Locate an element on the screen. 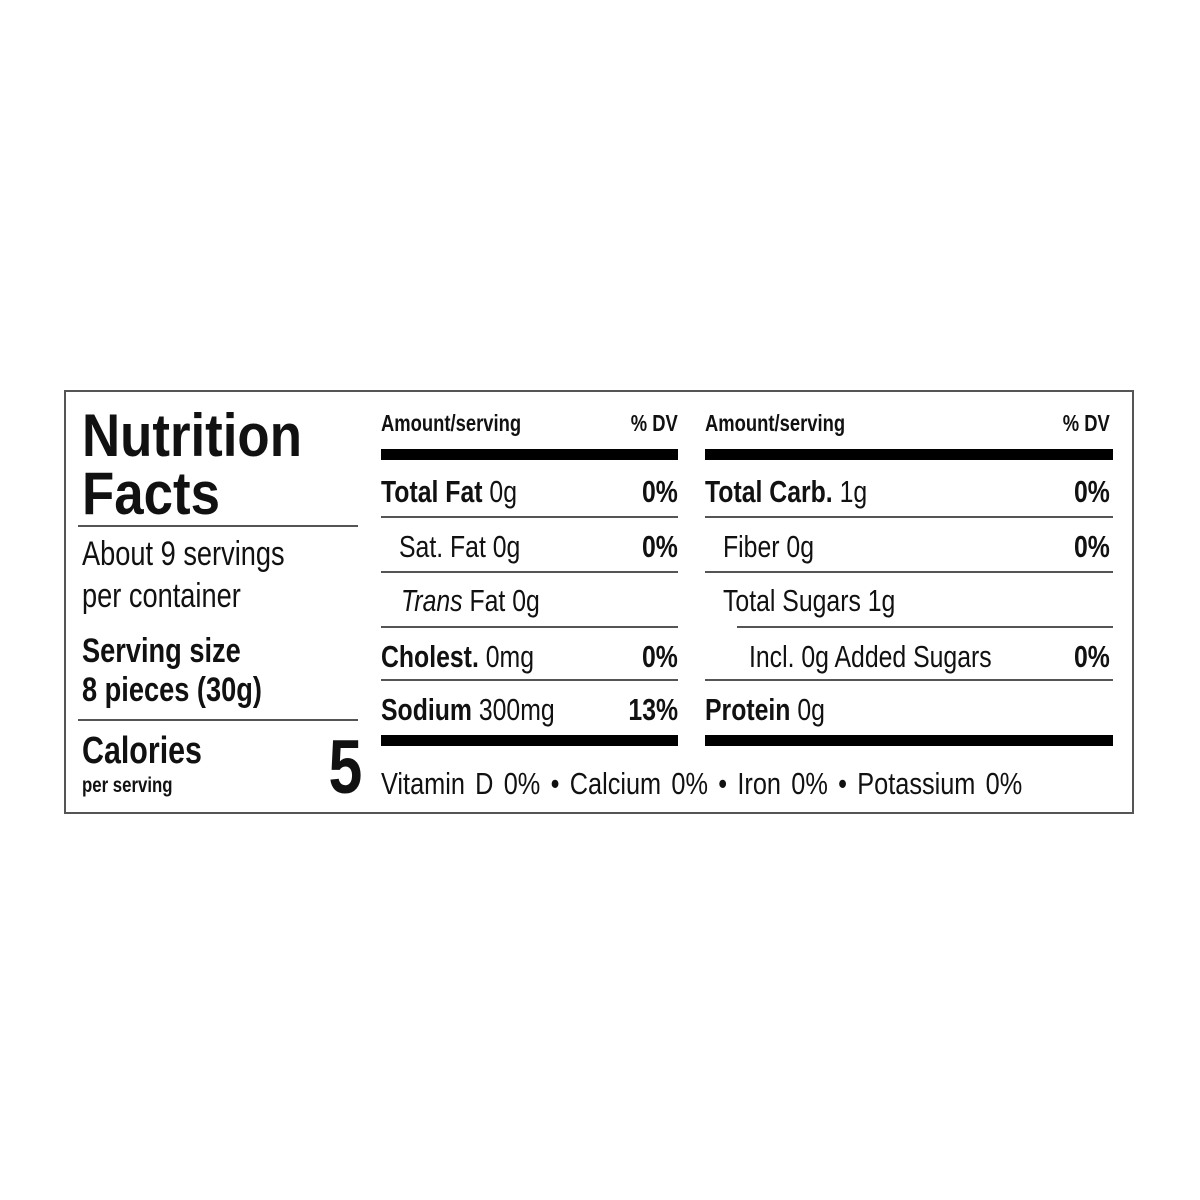  serving-size-label: Serving size is located at coordinates (161, 651).